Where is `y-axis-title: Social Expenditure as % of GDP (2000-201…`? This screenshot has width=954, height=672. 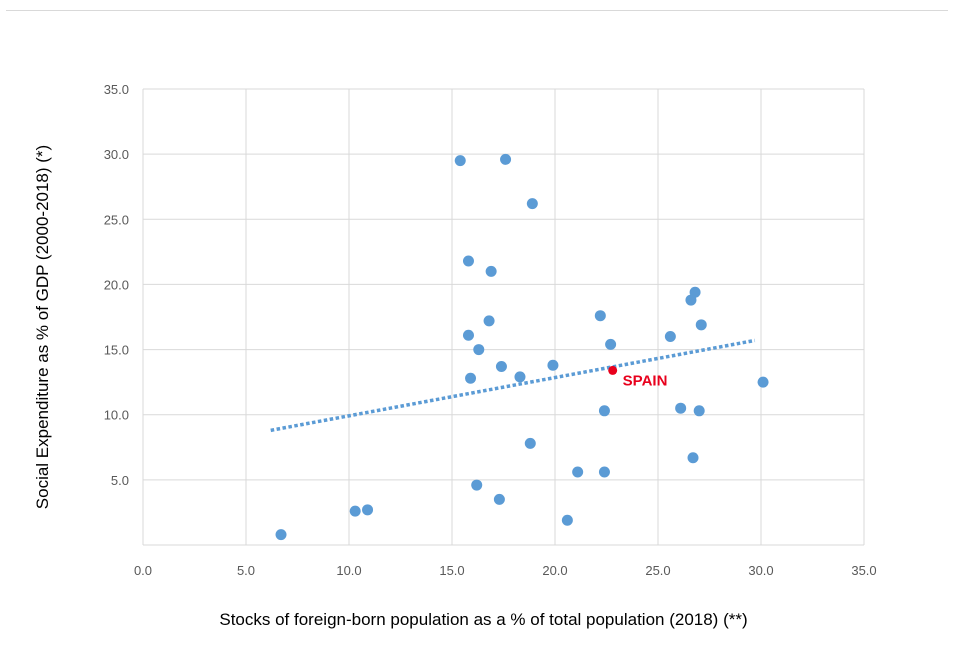
y-axis-title: Social Expenditure as % of GDP (2000-201… is located at coordinates (42, 327).